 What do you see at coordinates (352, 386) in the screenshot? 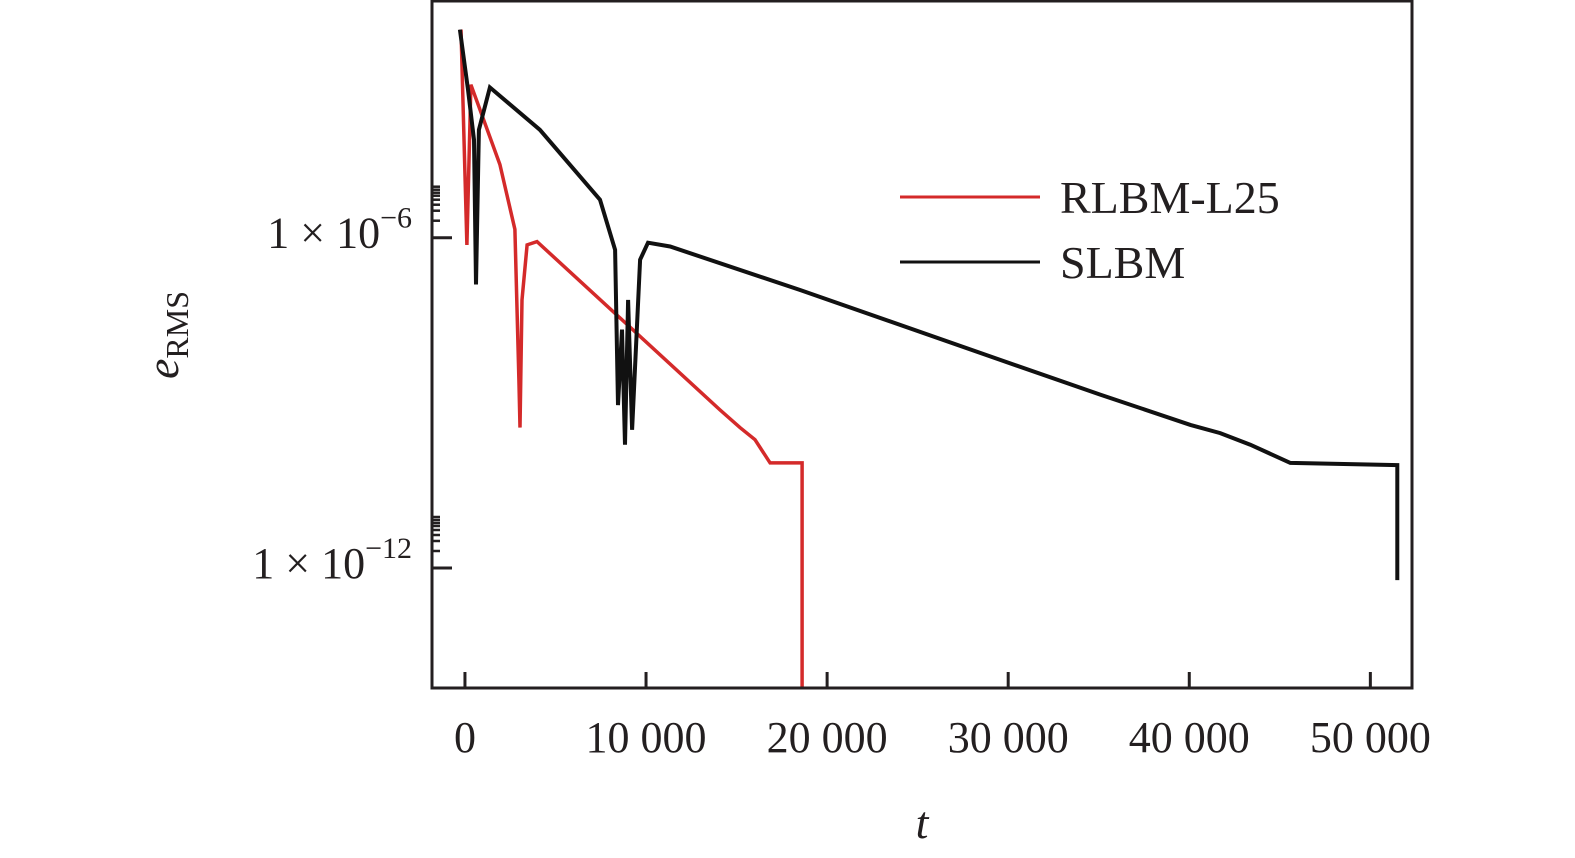
I see `y-axis: 1 × 10−6 1 × 10−12` at bounding box center [352, 386].